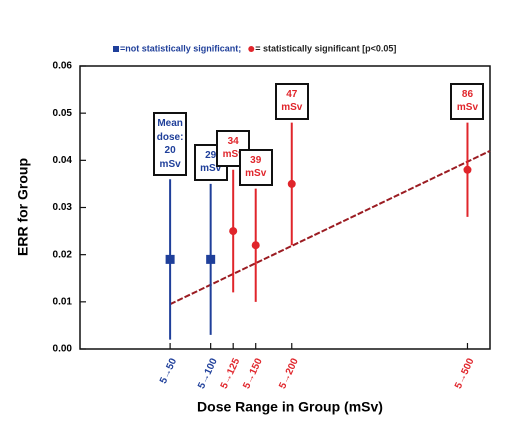  What do you see at coordinates (291, 101) in the screenshot?
I see `annotation: 47 mSv` at bounding box center [291, 101].